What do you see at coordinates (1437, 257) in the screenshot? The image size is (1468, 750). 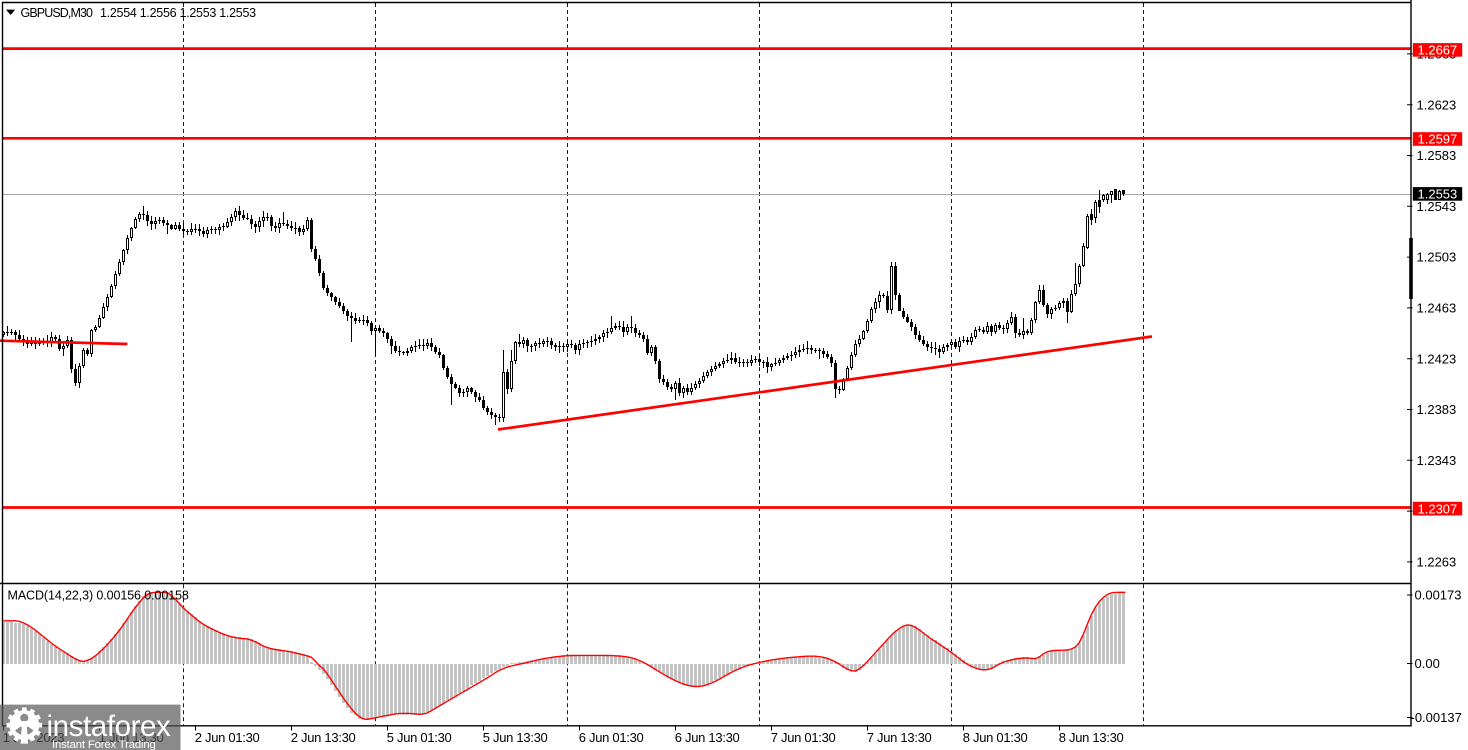 I see `svg-text: 1.2503` at bounding box center [1437, 257].